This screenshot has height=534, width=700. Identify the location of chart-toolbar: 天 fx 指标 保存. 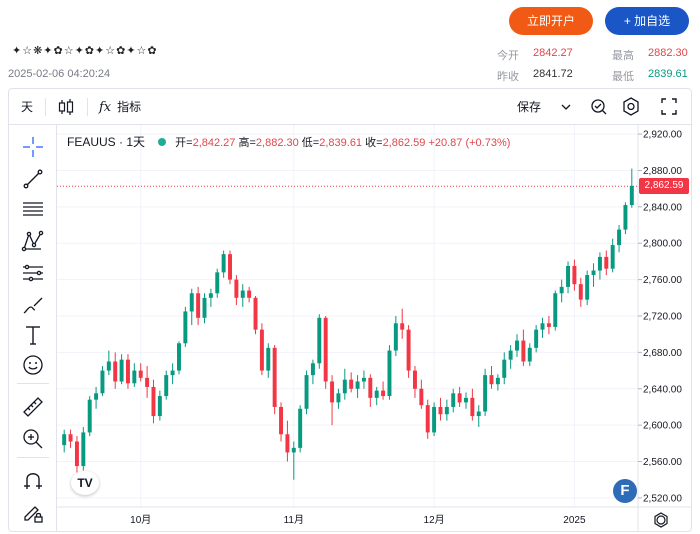
(350, 107).